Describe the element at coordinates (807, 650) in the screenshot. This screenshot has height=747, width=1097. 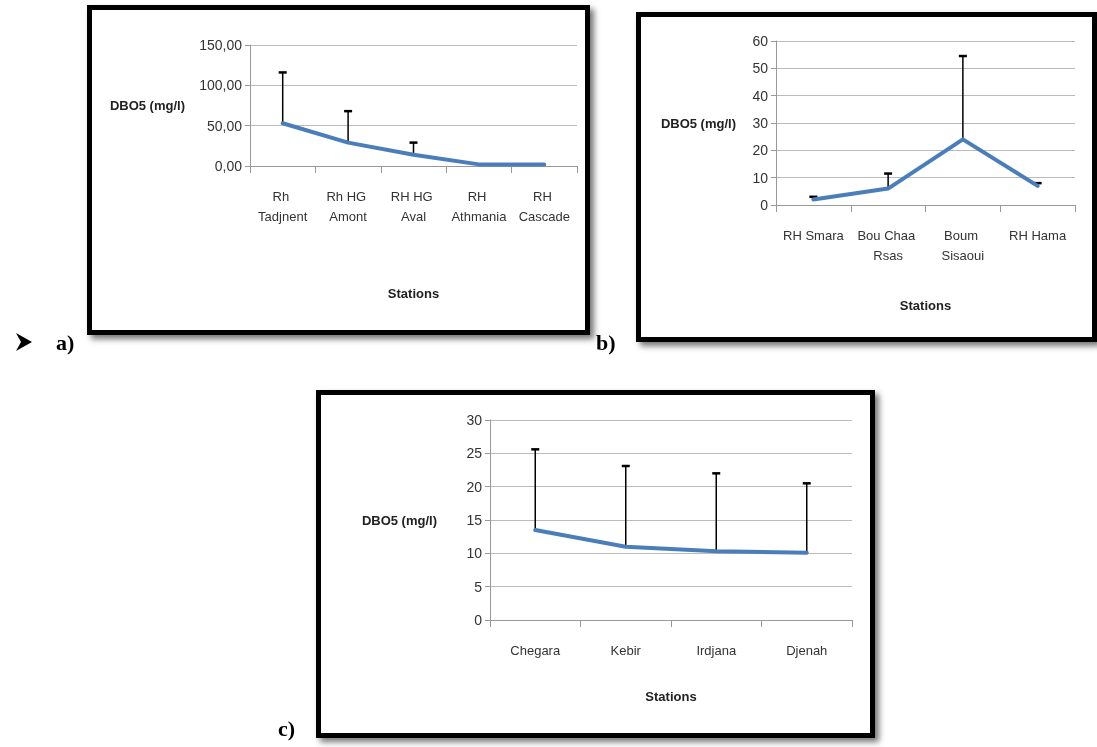
I see `x-tick-label: Djenah` at that location.